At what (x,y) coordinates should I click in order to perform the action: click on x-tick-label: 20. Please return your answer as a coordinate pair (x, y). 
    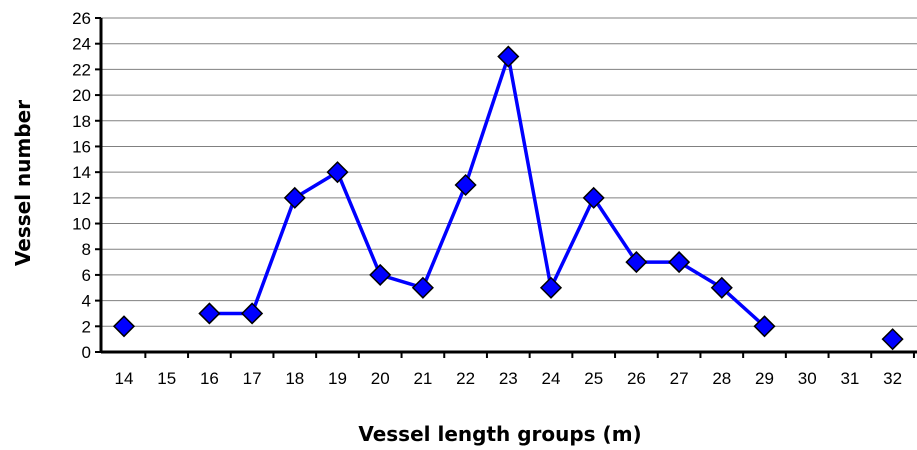
    Looking at the image, I should click on (380, 378).